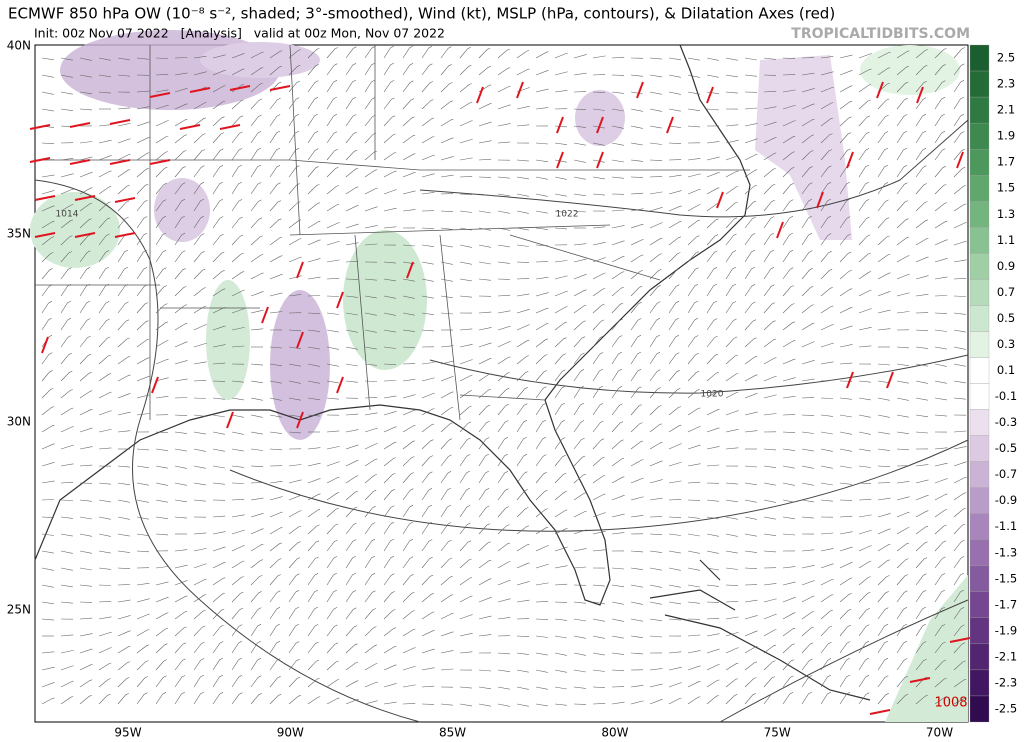  Describe the element at coordinates (19, 46) in the screenshot. I see `lat-label: 40N` at that location.